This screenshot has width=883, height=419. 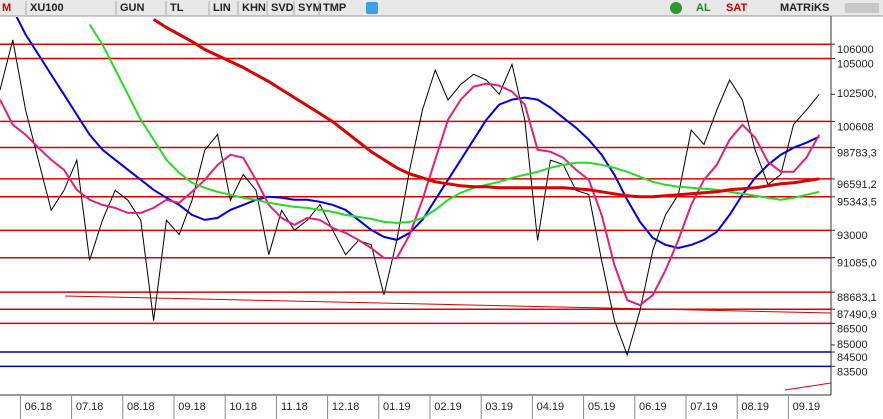 I want to click on level-label: 91085,0, so click(x=857, y=264).